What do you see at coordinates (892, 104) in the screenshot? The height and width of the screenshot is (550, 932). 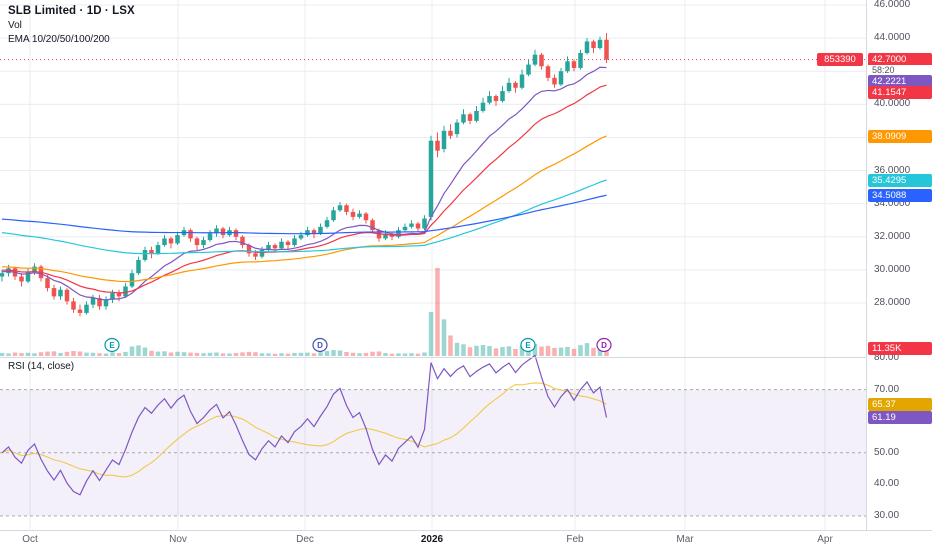 I see `price-axis-label: 40.0000` at bounding box center [892, 104].